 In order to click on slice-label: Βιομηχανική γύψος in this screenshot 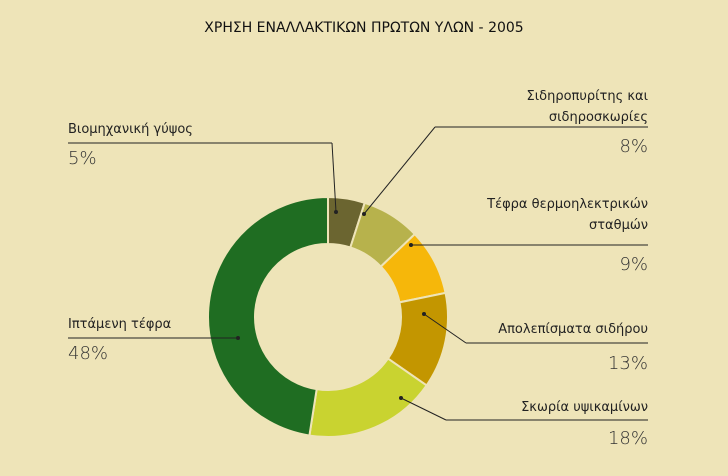, I will do `click(130, 129)`.